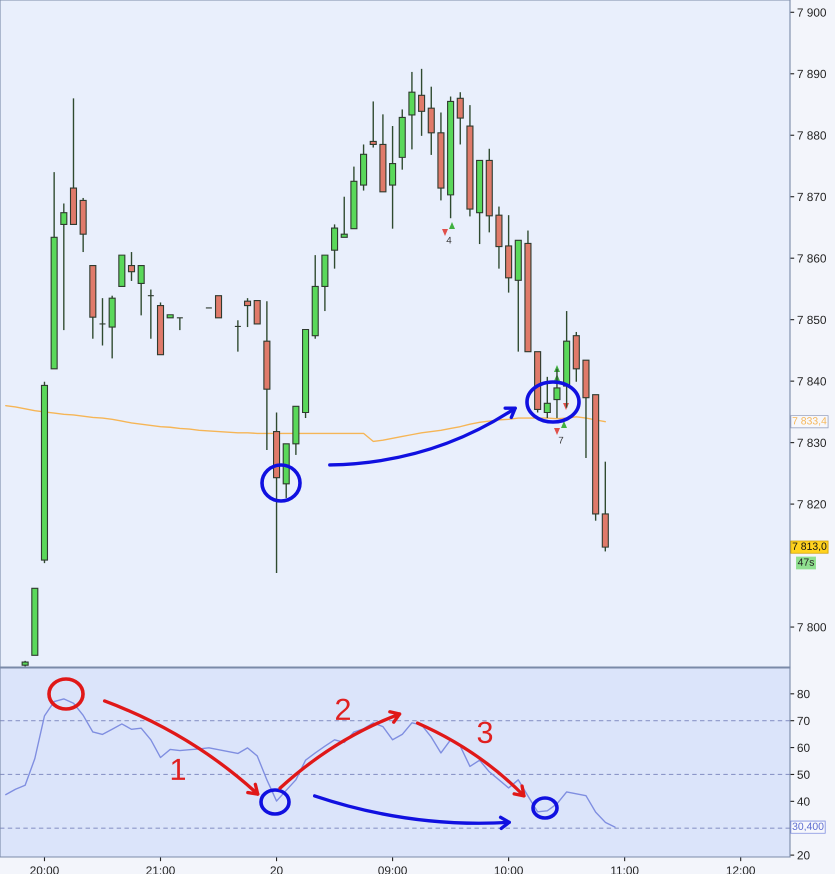  What do you see at coordinates (808, 827) in the screenshot?
I see `annotation: 30,400` at bounding box center [808, 827].